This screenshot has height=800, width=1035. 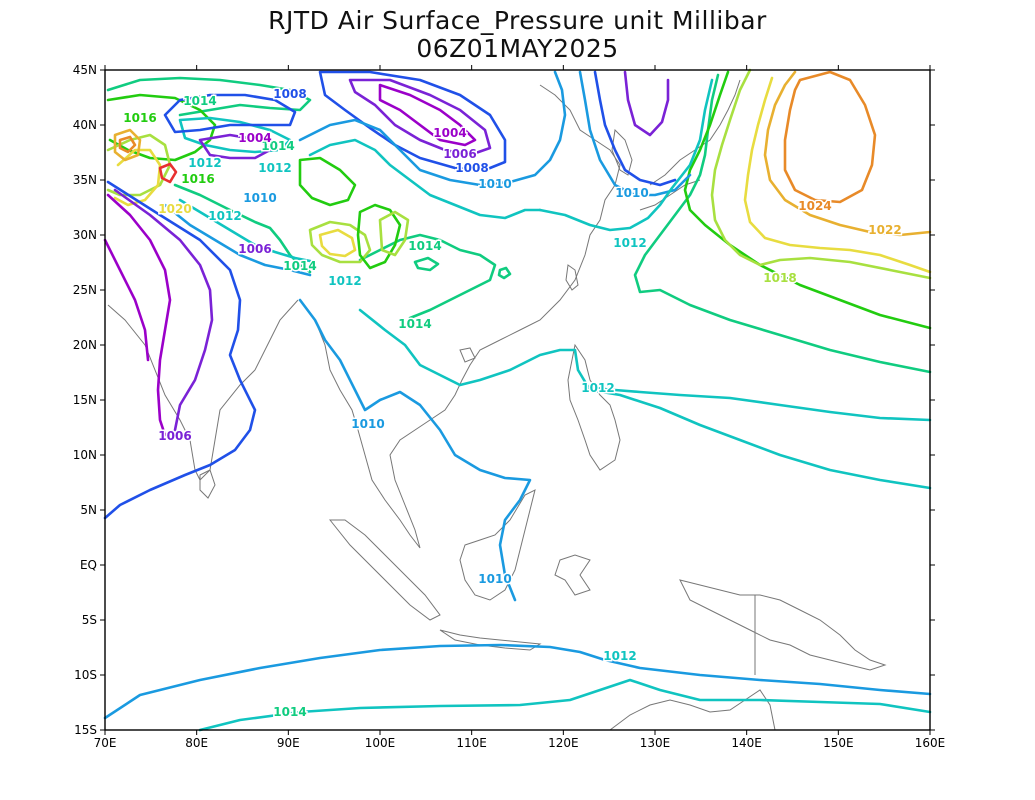 What do you see at coordinates (504, 273) in the screenshot?
I see `contour-1014-dot` at bounding box center [504, 273].